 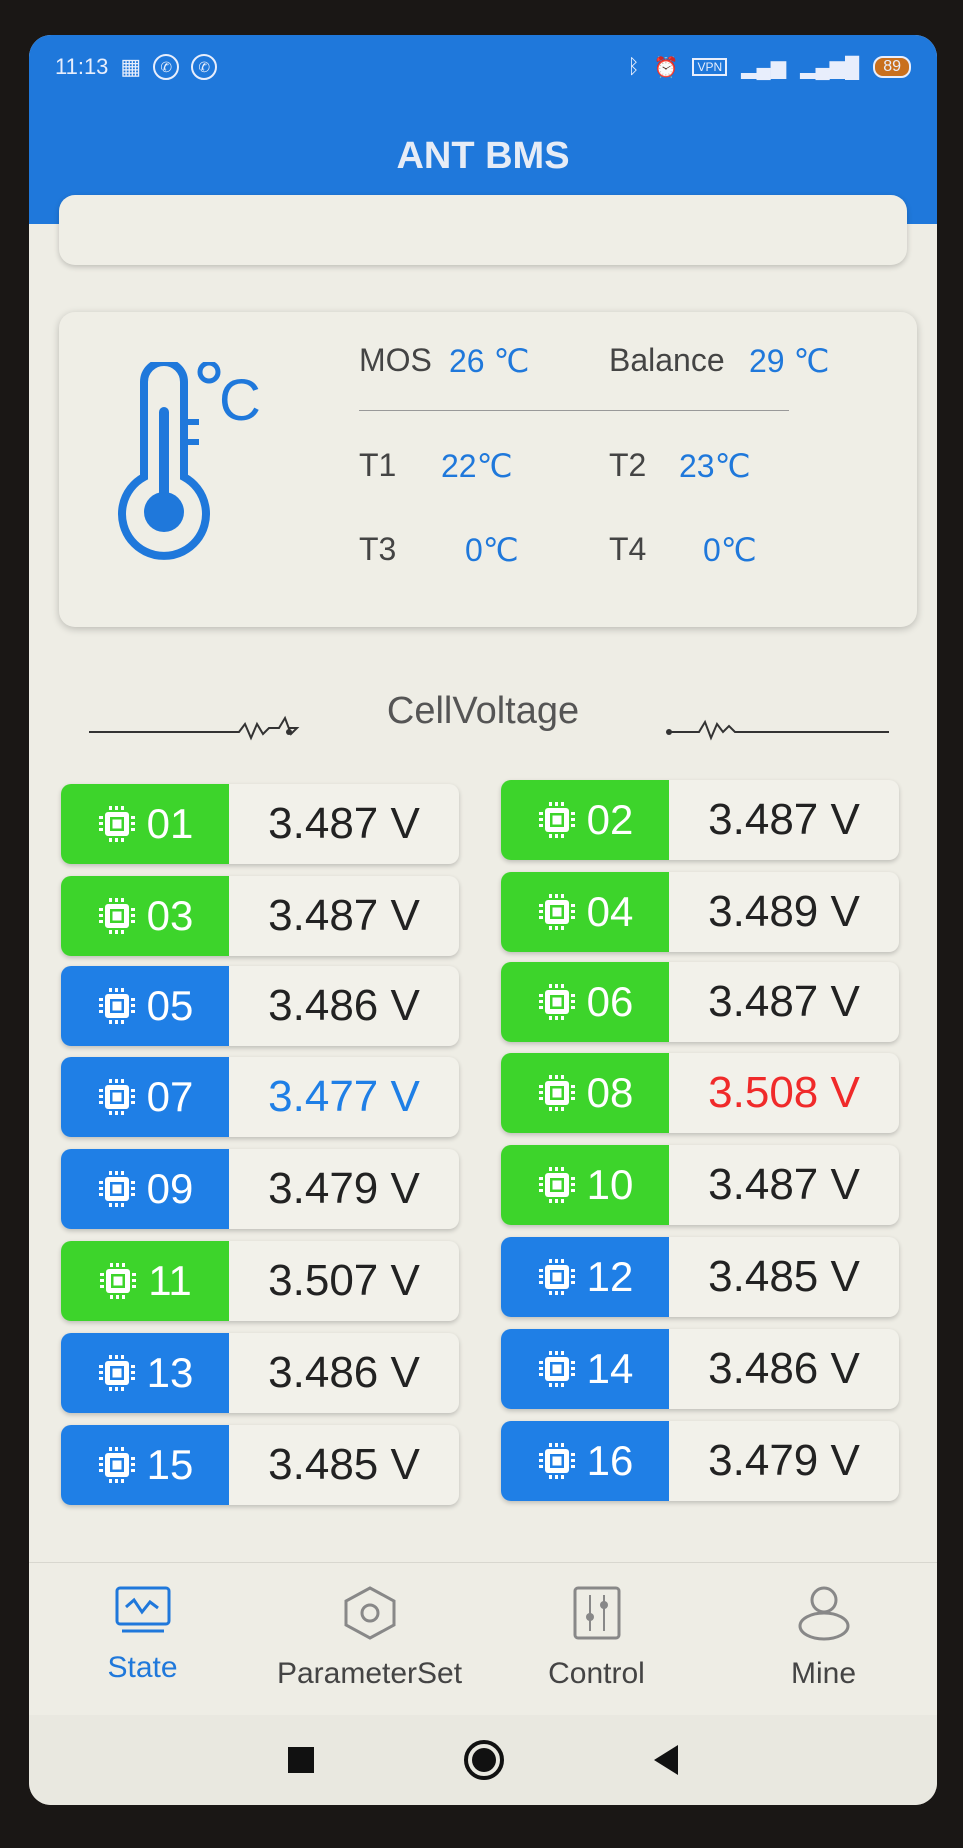 What do you see at coordinates (483, 156) in the screenshot?
I see `page-title: ANT BMS` at bounding box center [483, 156].